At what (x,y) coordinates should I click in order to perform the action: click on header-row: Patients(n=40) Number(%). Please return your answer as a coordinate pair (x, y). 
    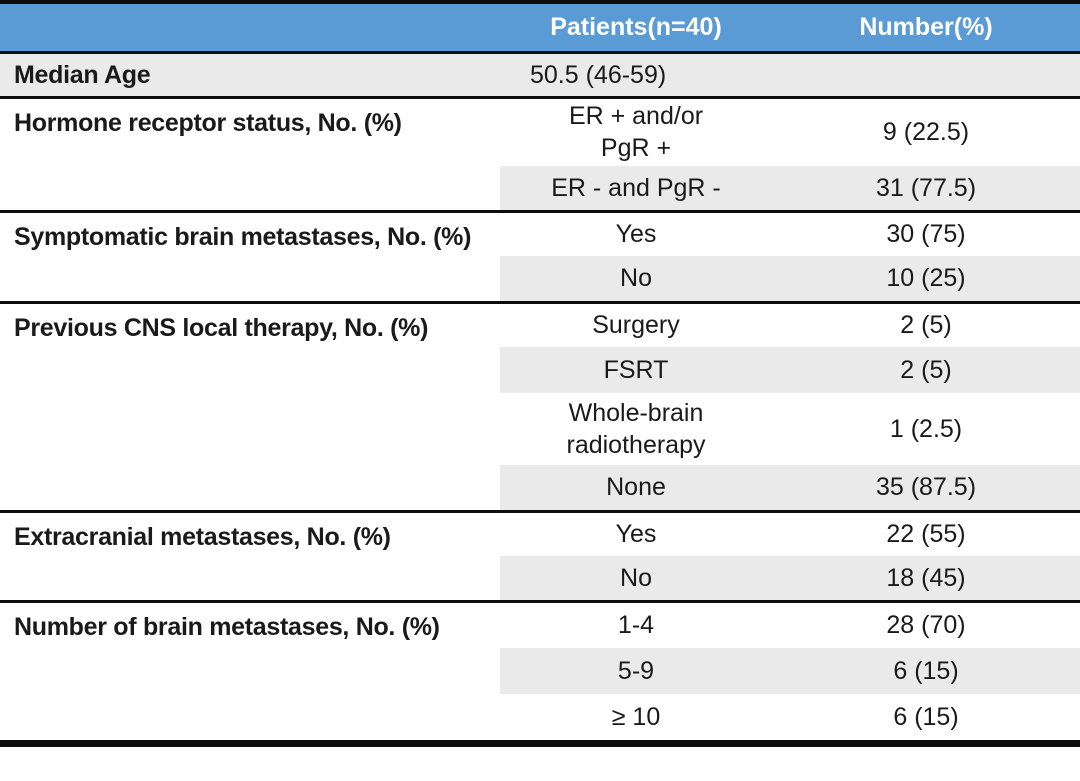
    Looking at the image, I should click on (540, 28).